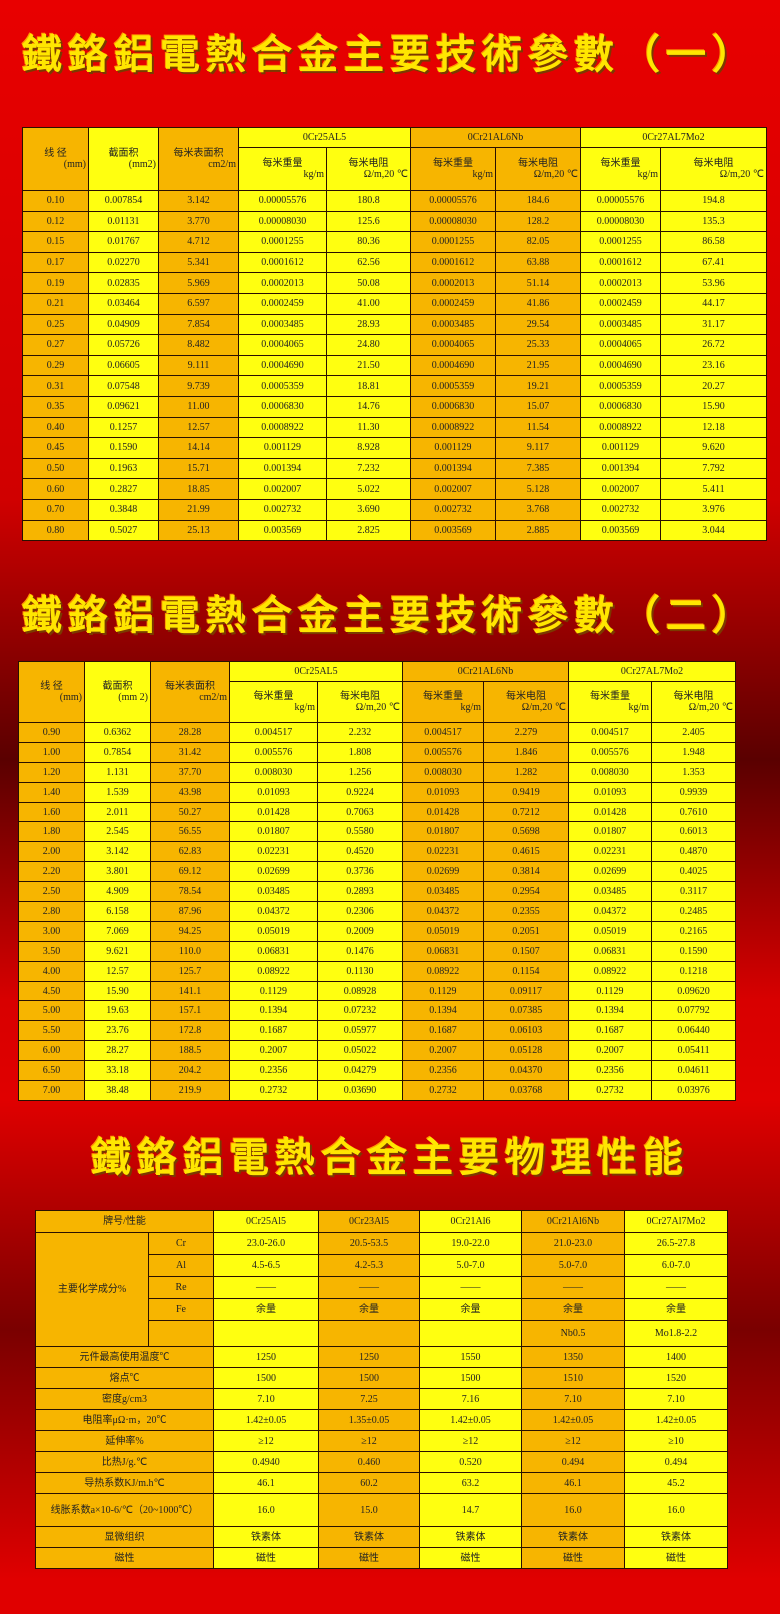 This screenshot has height=1614, width=780. I want to click on table-cell: 0.2356, so click(443, 1071).